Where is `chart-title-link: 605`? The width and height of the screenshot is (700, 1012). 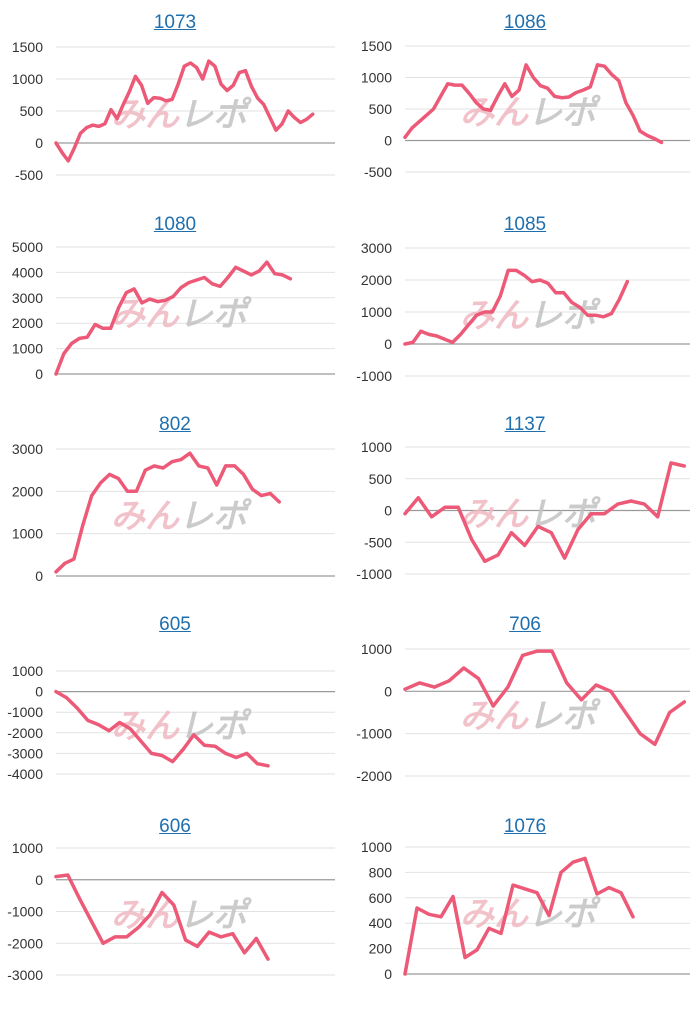
chart-title-link: 605 is located at coordinates (175, 624).